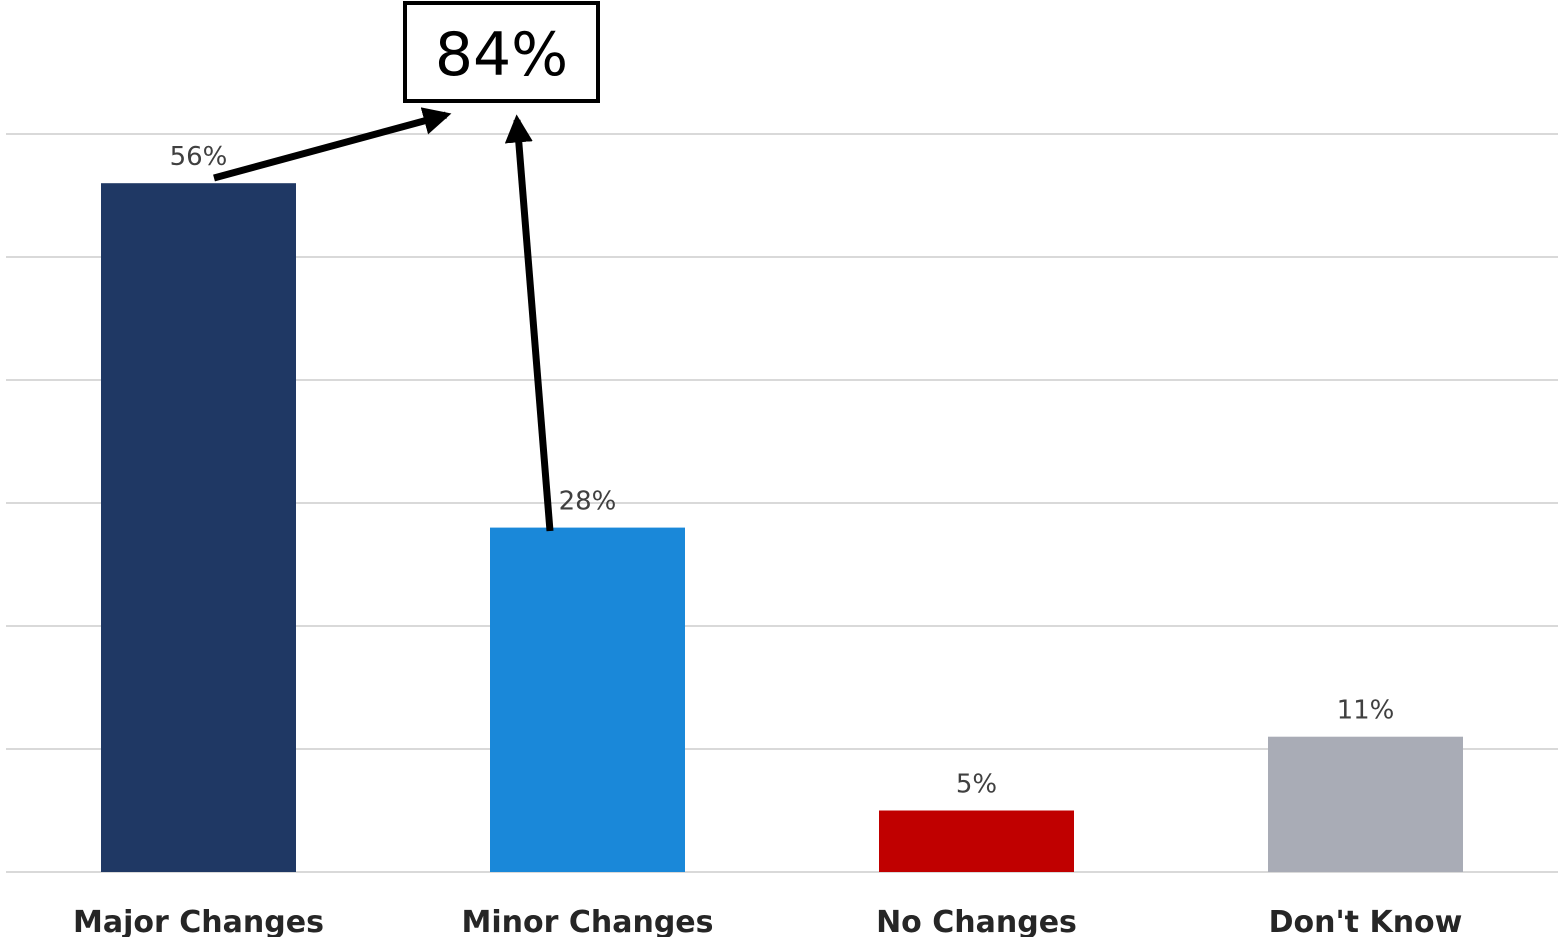 The width and height of the screenshot is (1560, 937). I want to click on category-label-3: Don't Know, so click(1366, 921).